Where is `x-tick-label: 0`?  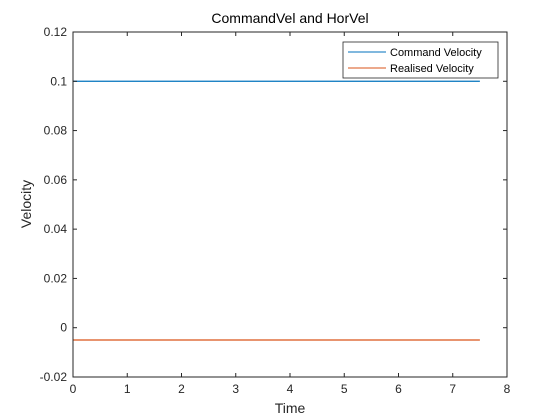 x-tick-label: 0 is located at coordinates (73, 389).